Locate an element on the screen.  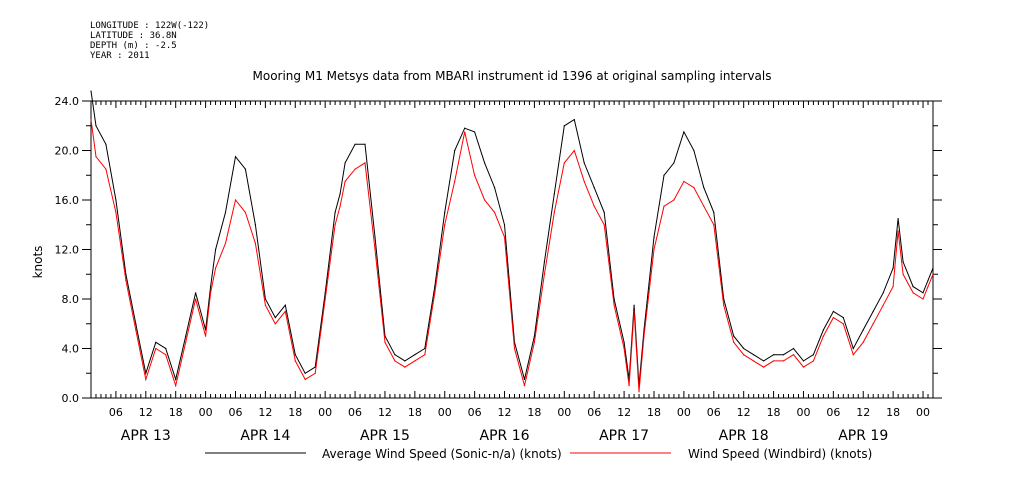
y-tick-label: 4.0 is located at coordinates (71, 349).